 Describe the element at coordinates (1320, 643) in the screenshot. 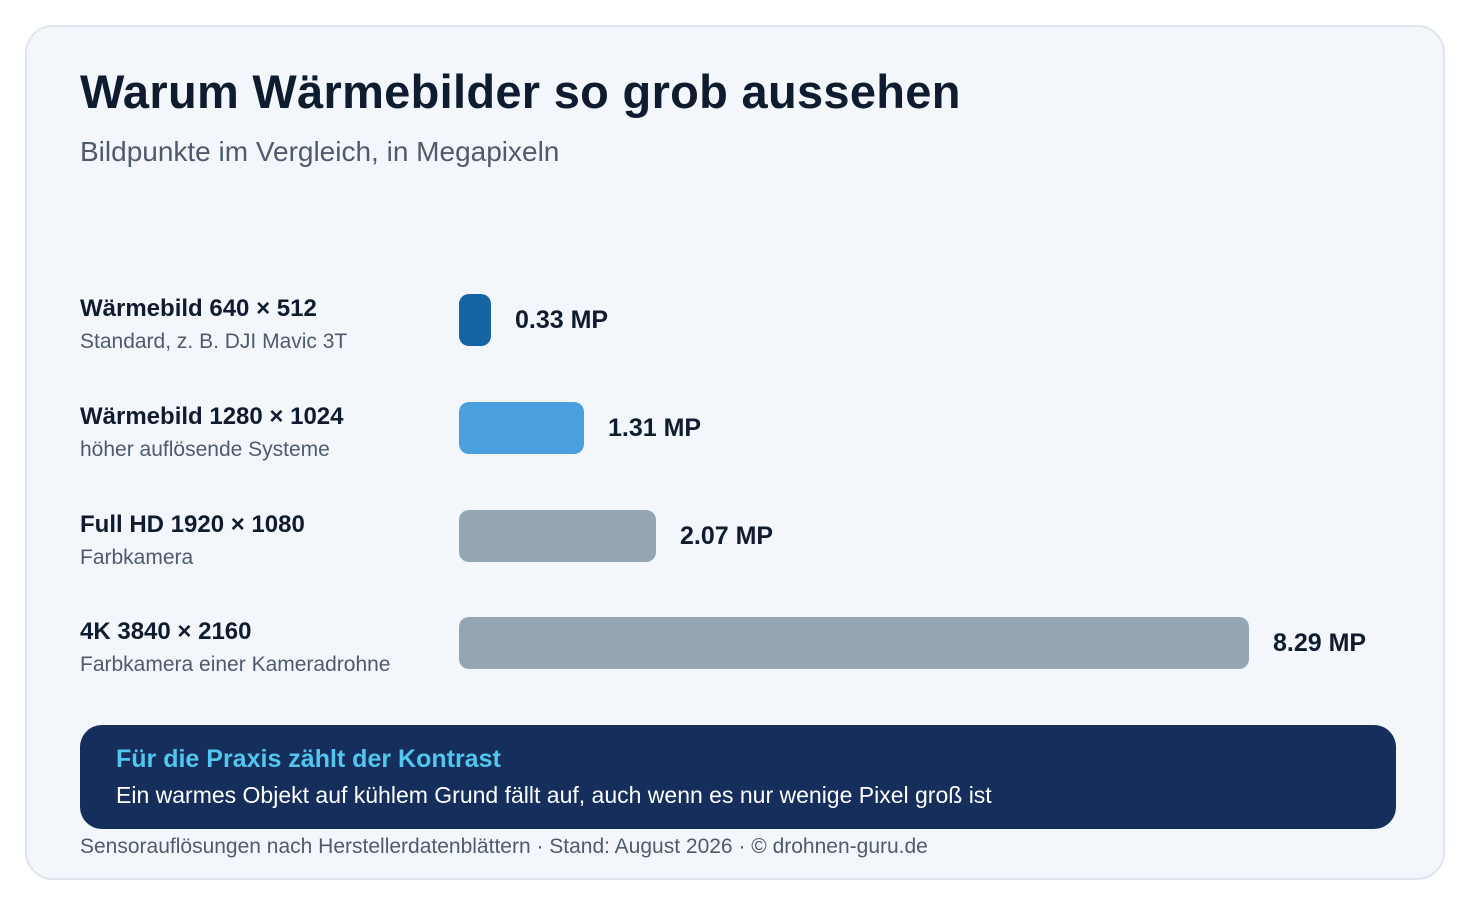

I see `bar-value-label: 8.29 MP` at that location.